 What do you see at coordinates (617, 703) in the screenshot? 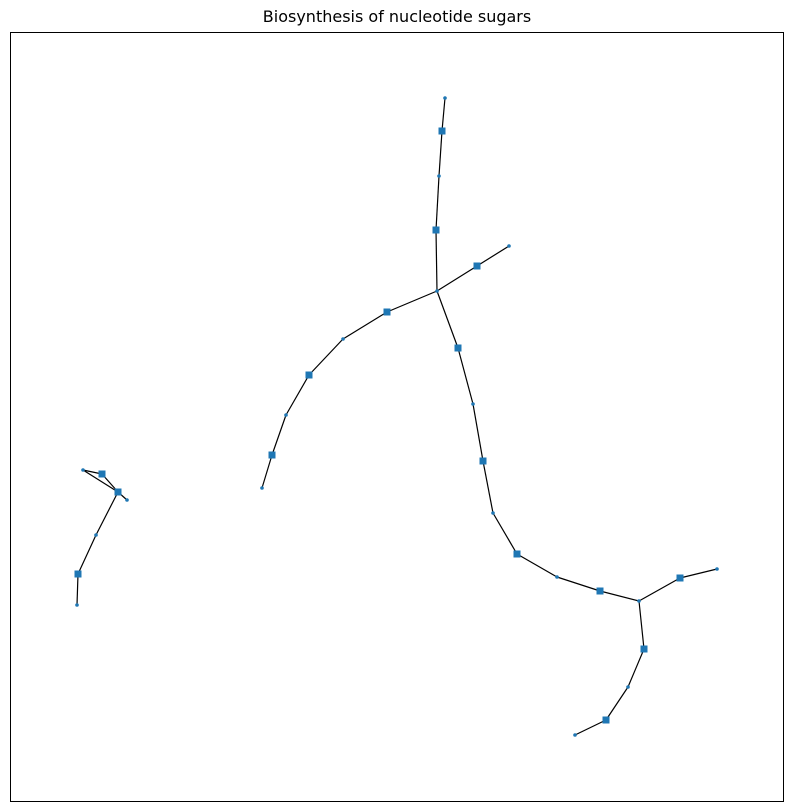
I see `edge-n24-n25` at bounding box center [617, 703].